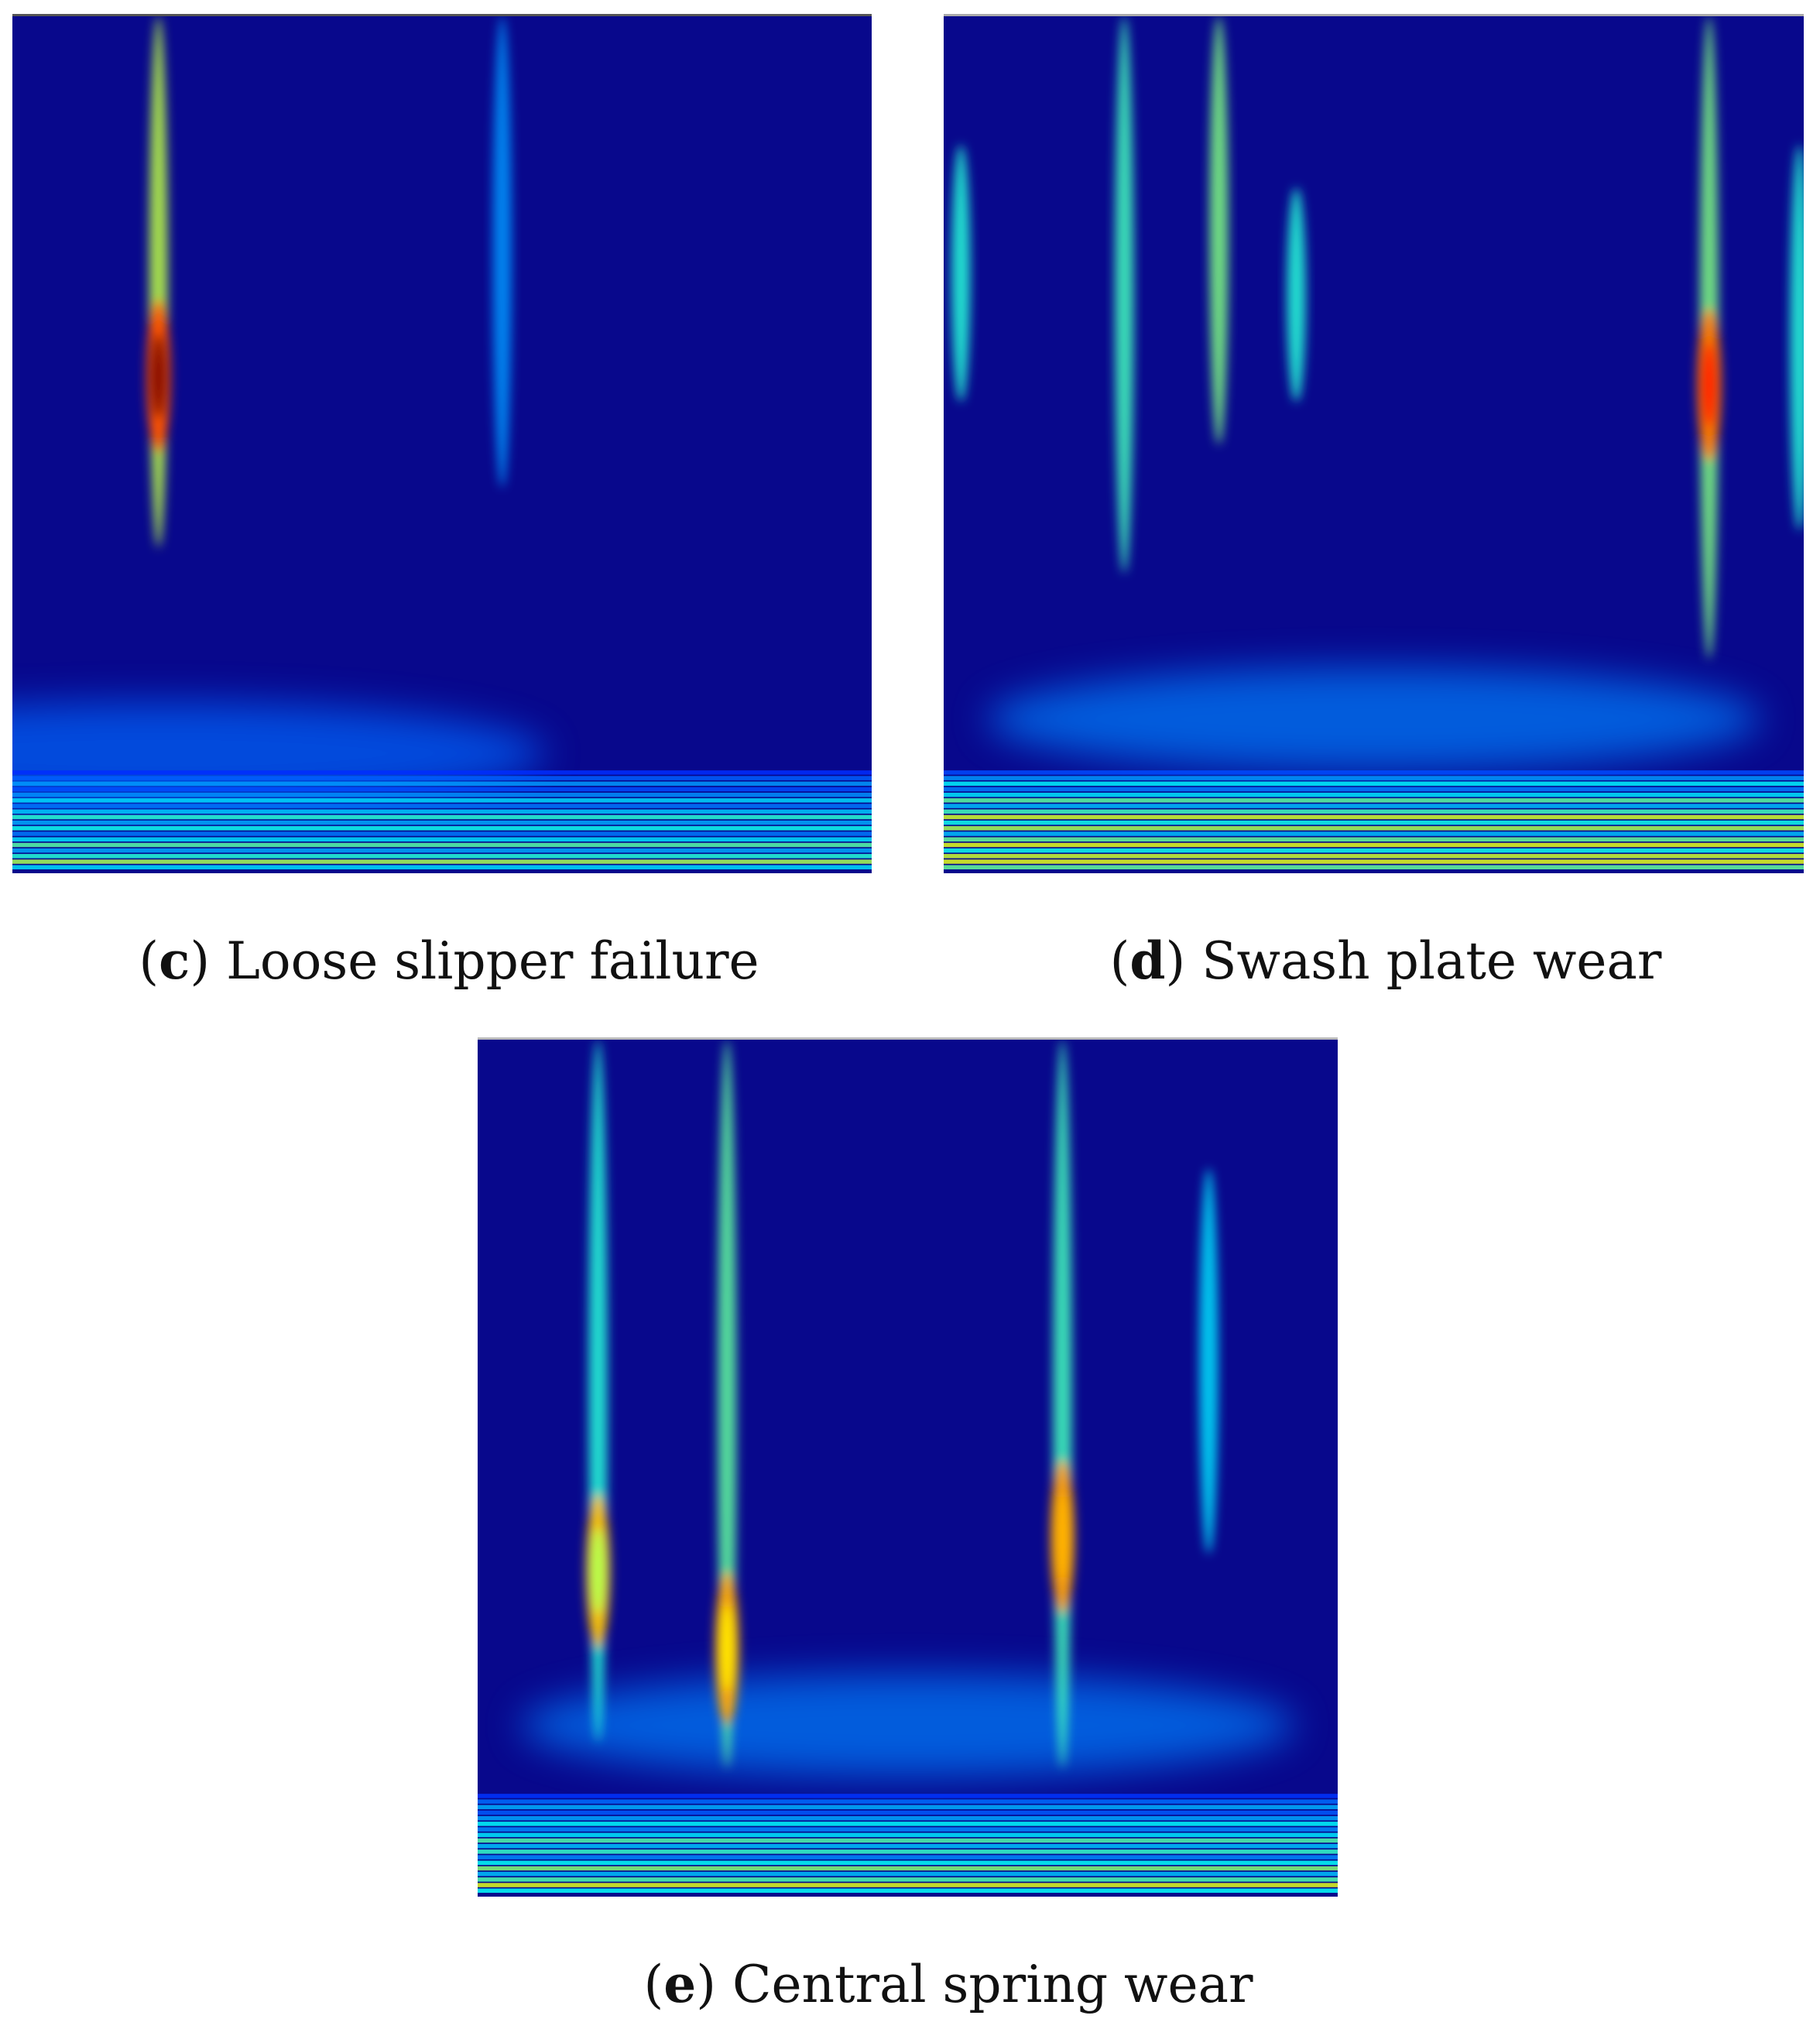  I want to click on low-frequency-cloud-e, so click(908, 1726).